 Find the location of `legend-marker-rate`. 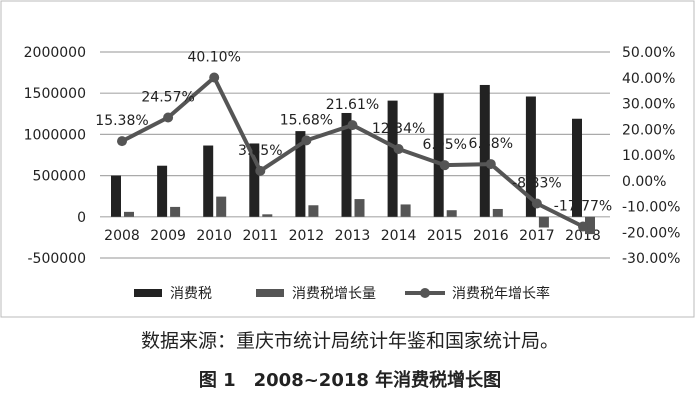

legend-marker-rate is located at coordinates (425, 293).